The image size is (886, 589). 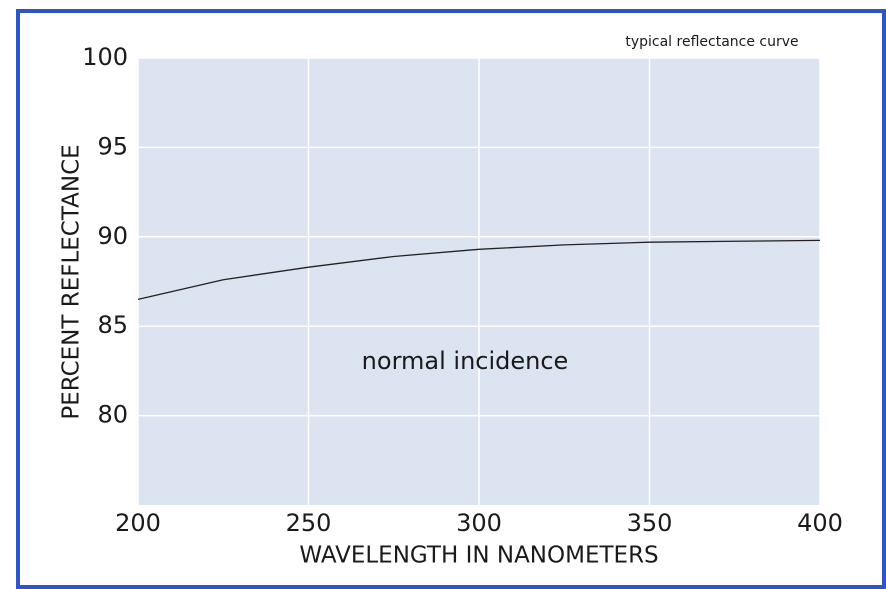 What do you see at coordinates (309, 523) in the screenshot?
I see `x-tick-label: 250` at bounding box center [309, 523].